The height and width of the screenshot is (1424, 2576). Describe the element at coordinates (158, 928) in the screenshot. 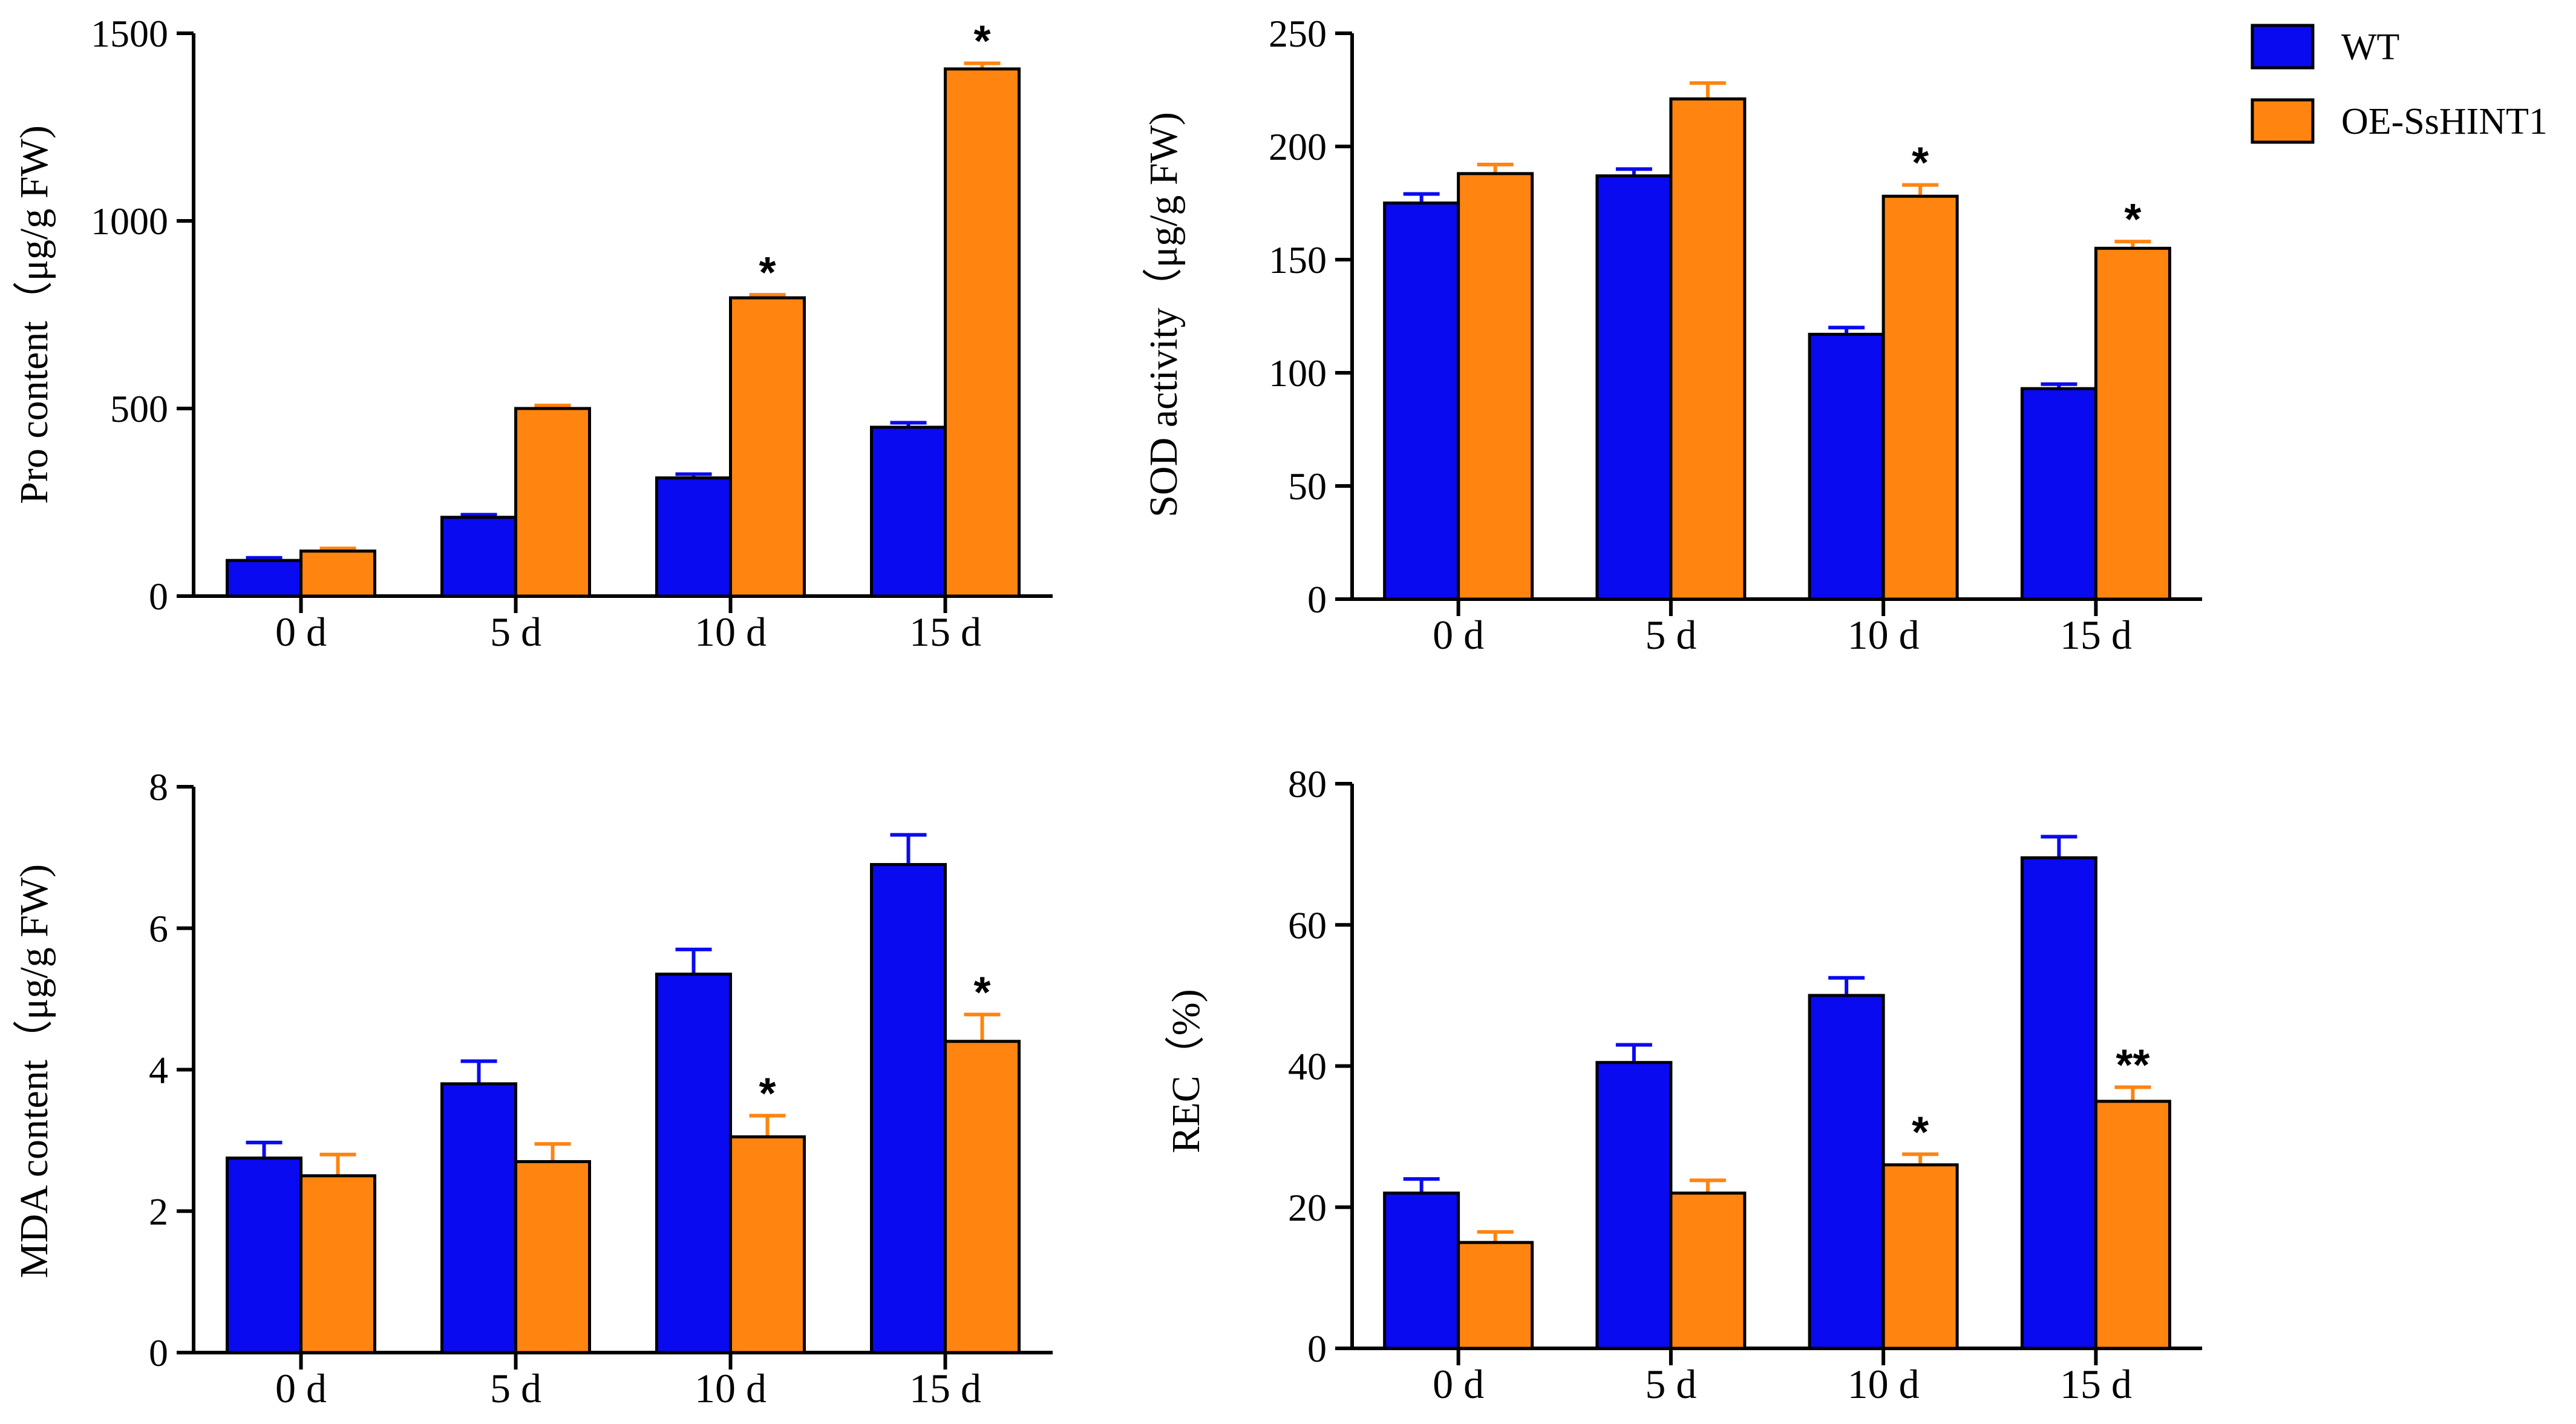

I see `y-tick-label: 6` at that location.